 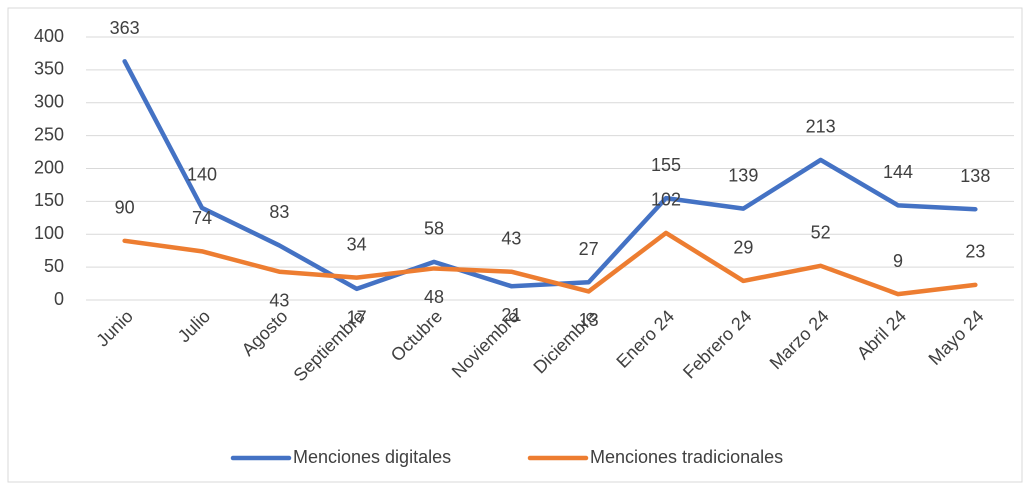 What do you see at coordinates (743, 175) in the screenshot?
I see `data-label: 139` at bounding box center [743, 175].